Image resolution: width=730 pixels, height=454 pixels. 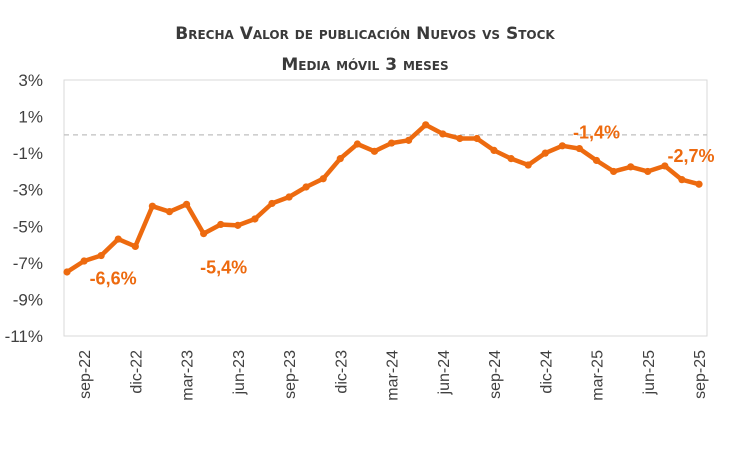 What do you see at coordinates (28, 263) in the screenshot?
I see `y-tick-label: -7%` at bounding box center [28, 263].